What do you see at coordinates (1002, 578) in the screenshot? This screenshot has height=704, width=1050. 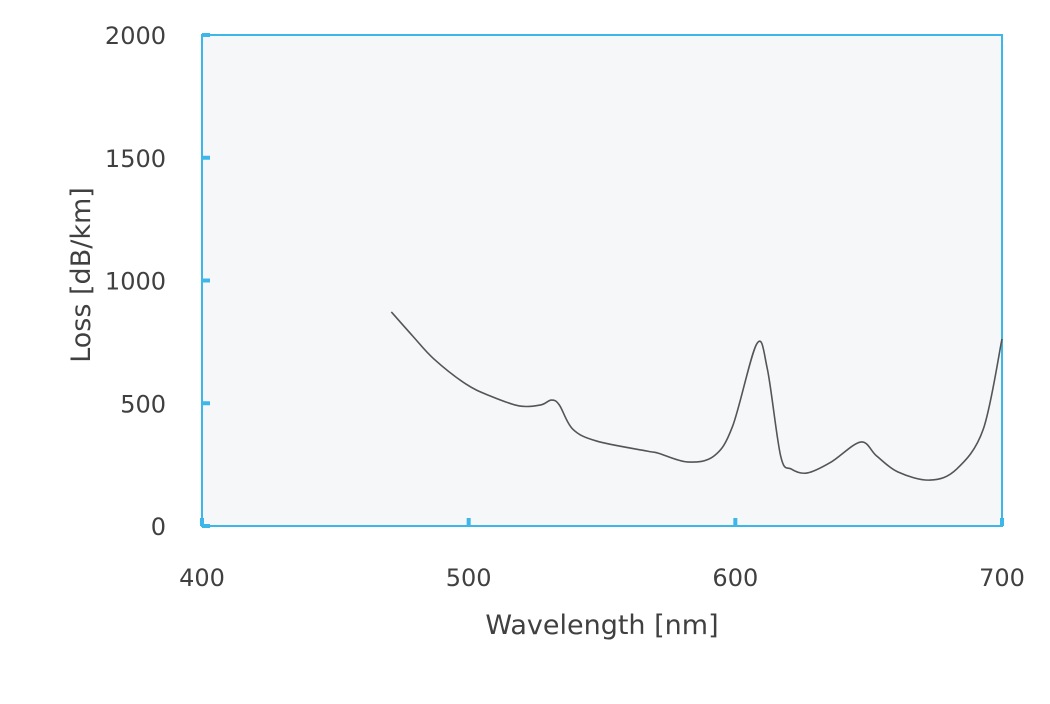 I see `x-tick-label: 700` at bounding box center [1002, 578].